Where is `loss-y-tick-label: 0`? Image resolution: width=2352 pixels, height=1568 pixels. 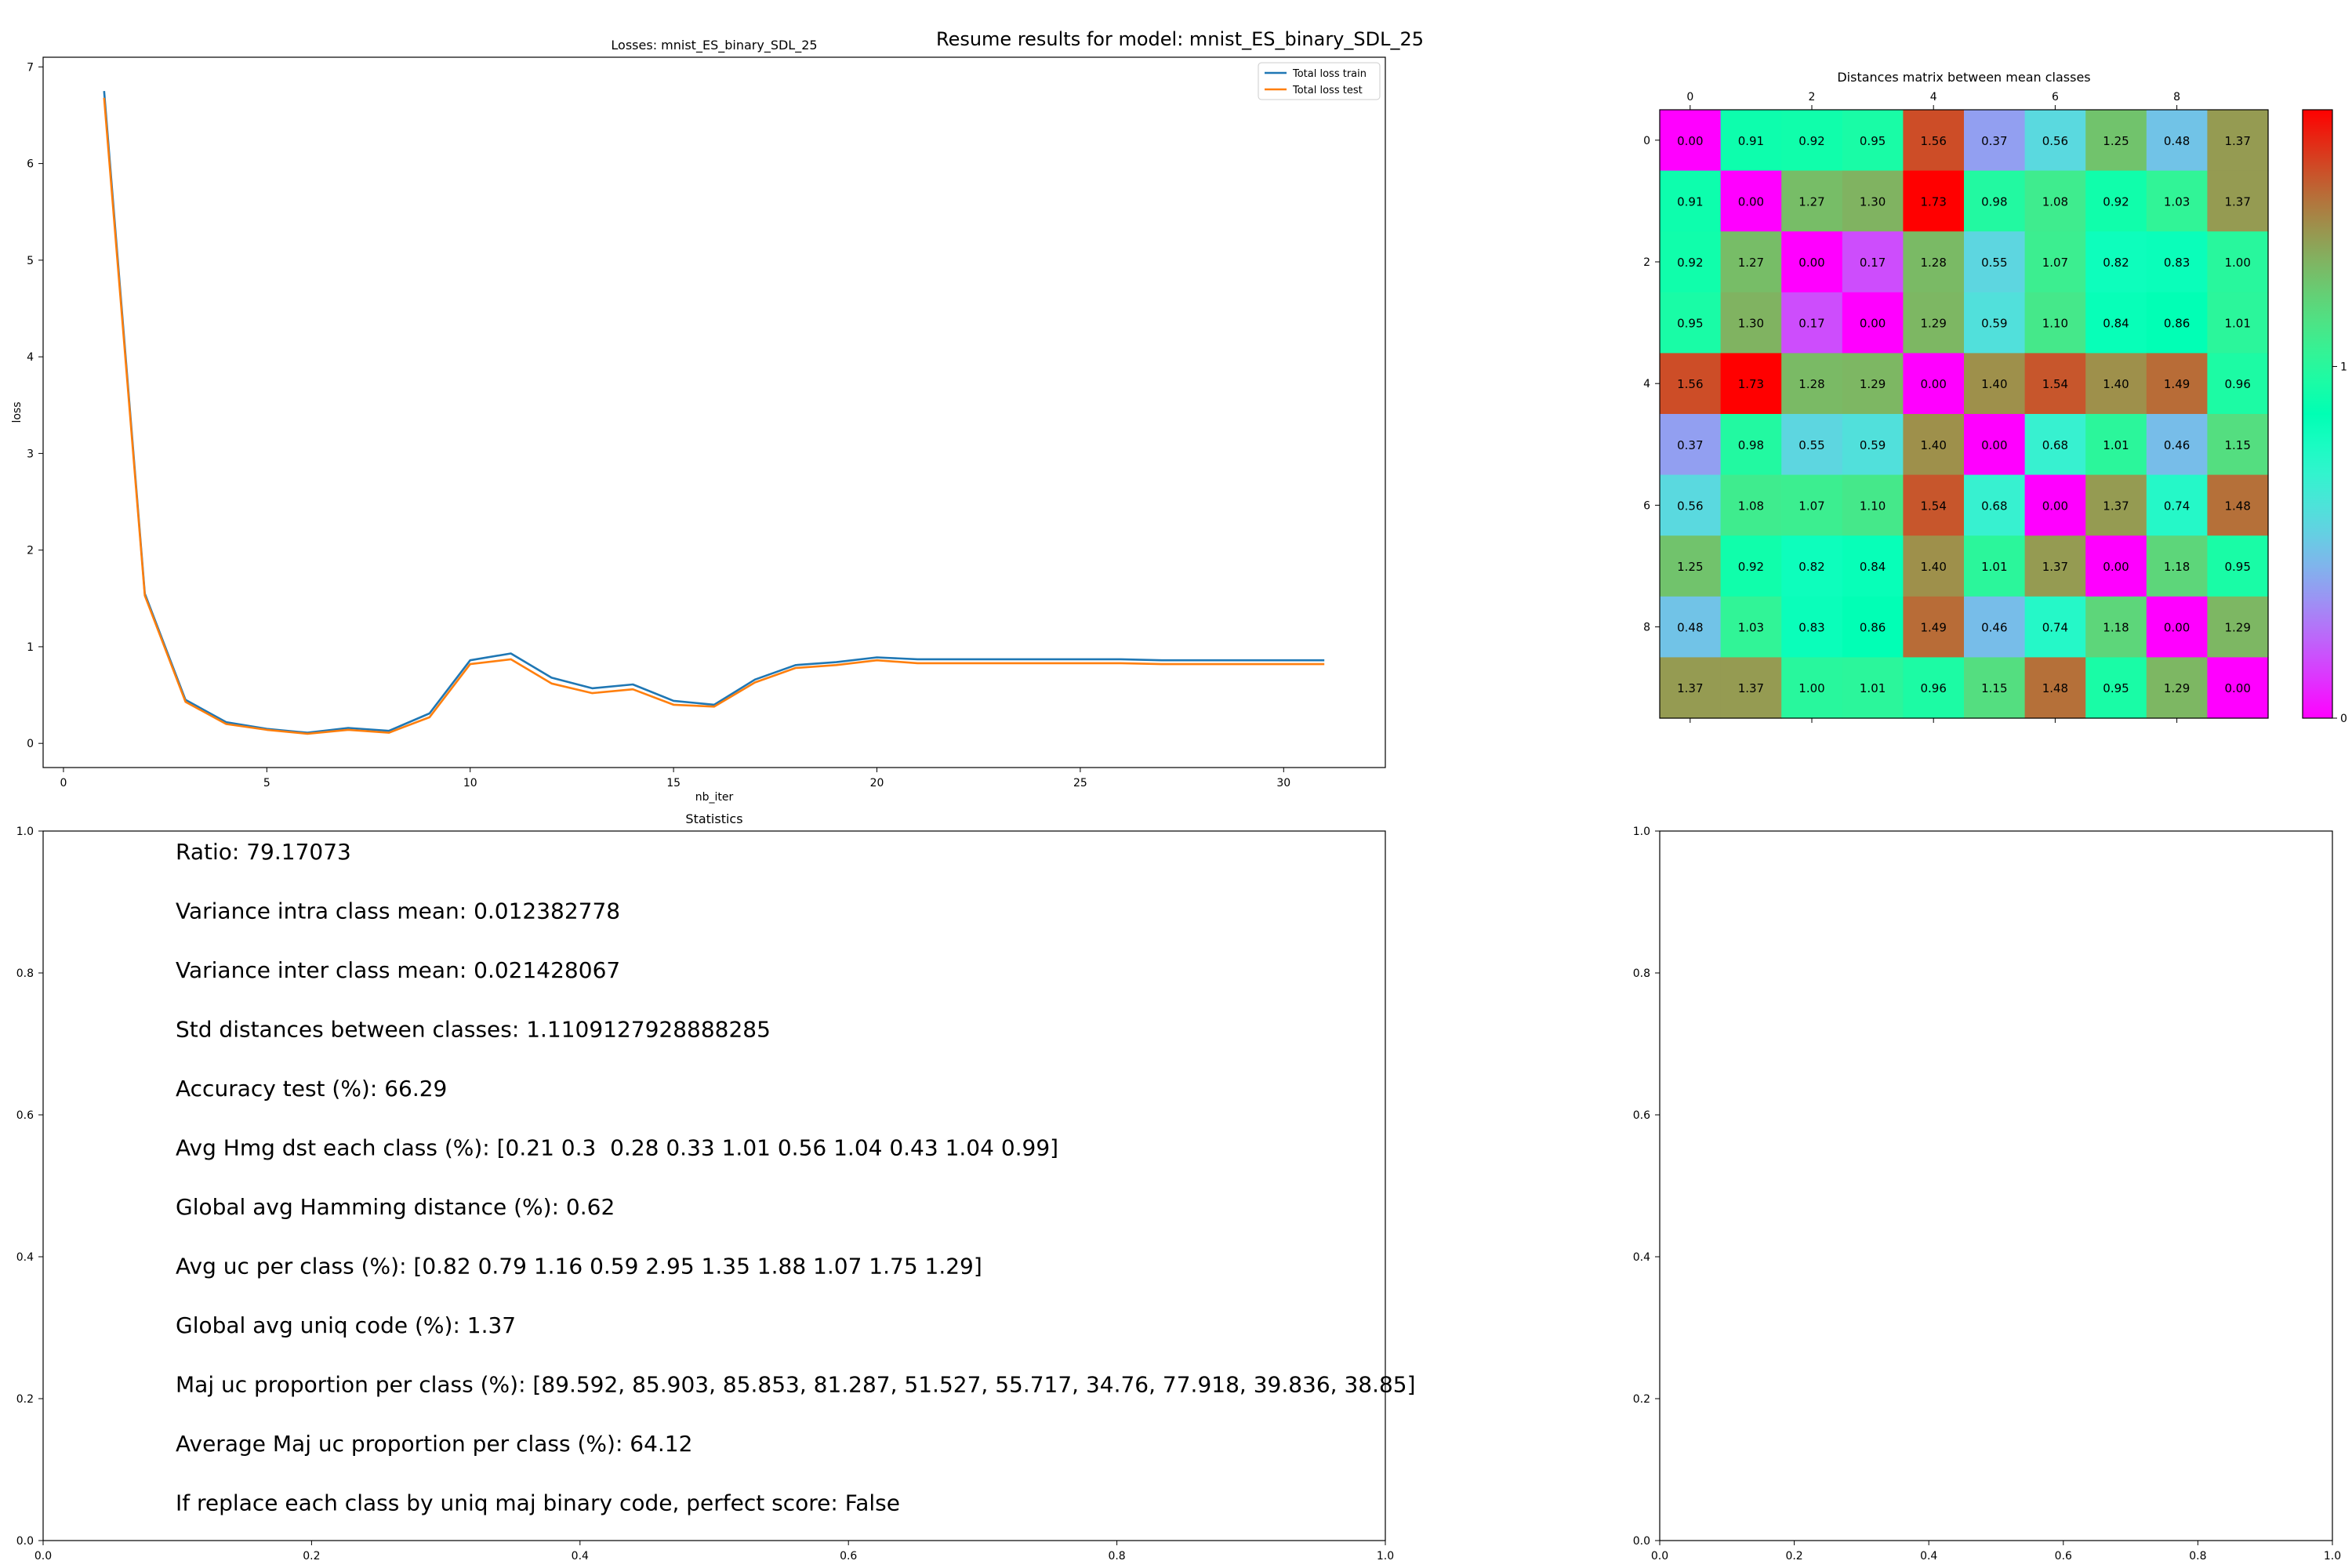
loss-y-tick-label: 0 is located at coordinates (30, 744).